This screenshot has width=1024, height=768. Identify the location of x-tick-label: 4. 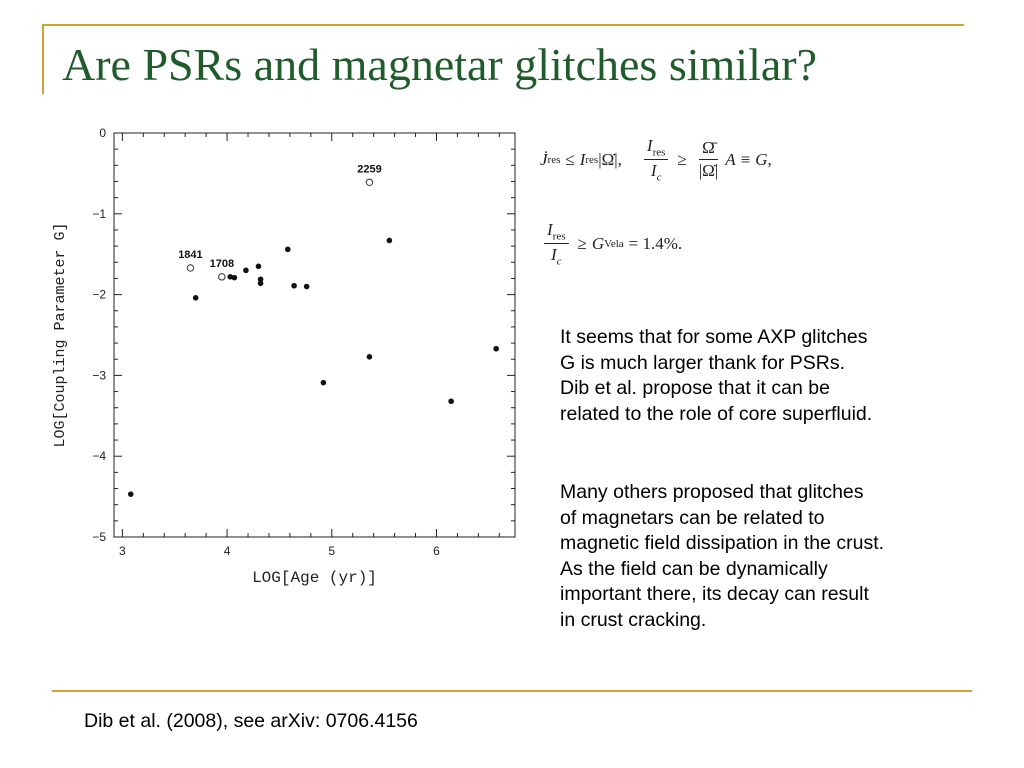
(227, 551).